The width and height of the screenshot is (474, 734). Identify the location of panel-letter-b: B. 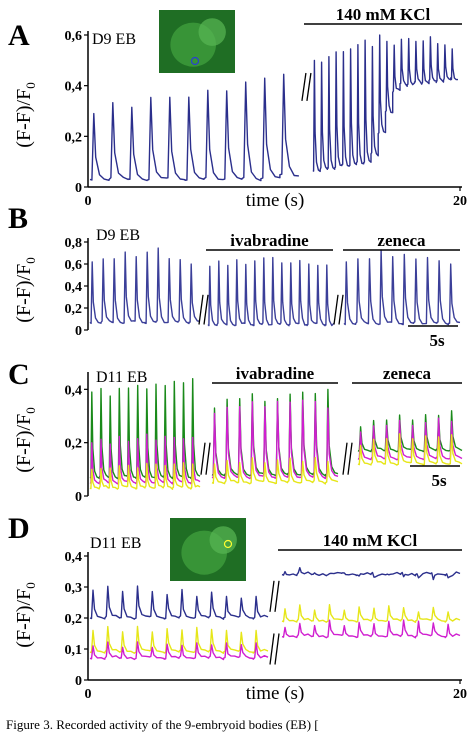
(18, 218).